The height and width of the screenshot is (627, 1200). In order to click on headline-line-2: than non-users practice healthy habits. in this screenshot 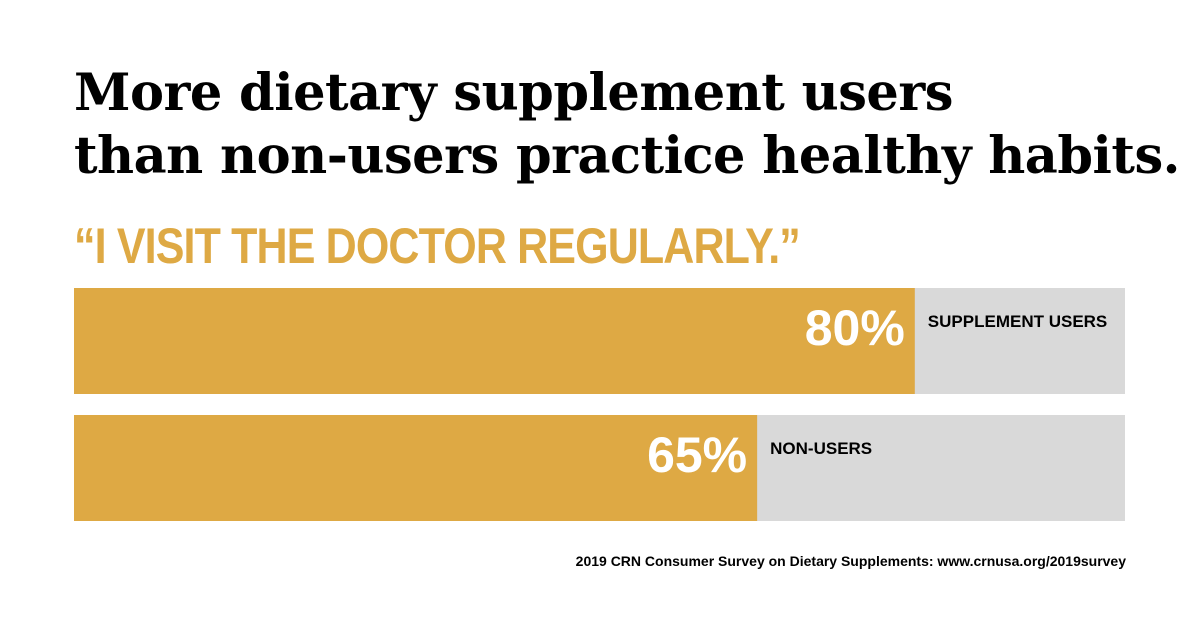, I will do `click(627, 156)`.